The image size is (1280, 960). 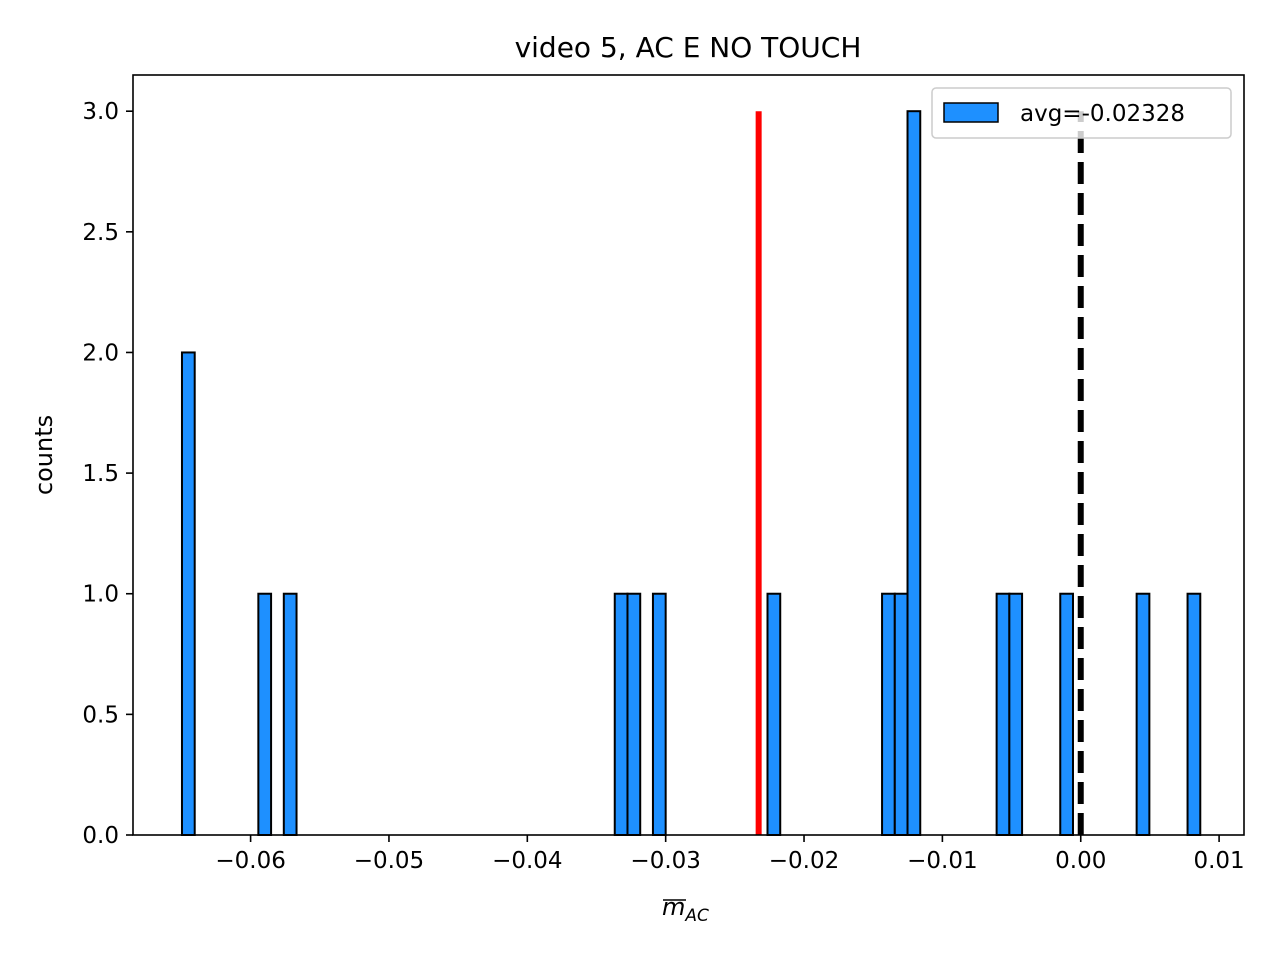 I want to click on y-axis-label: counts, so click(x=44, y=455).